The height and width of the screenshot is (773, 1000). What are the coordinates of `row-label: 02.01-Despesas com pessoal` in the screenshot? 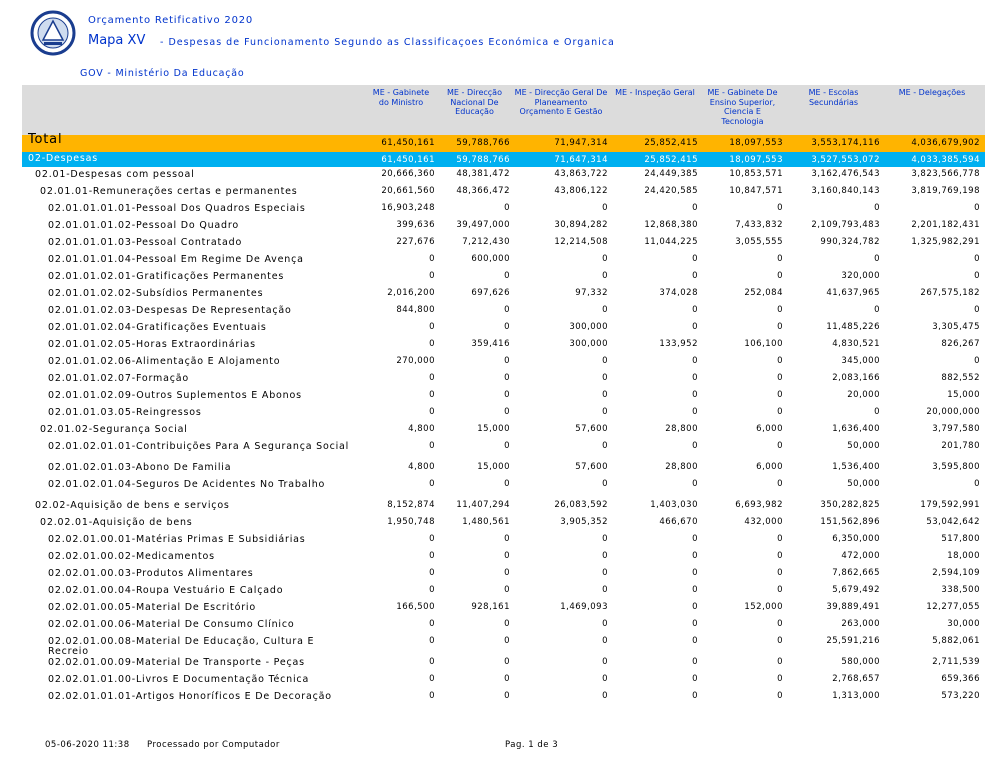 It's located at (115, 174).